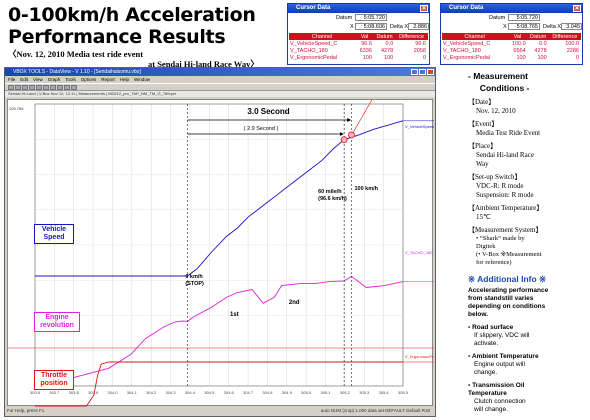 The width and height of the screenshot is (590, 420). Describe the element at coordinates (506, 208) in the screenshot. I see `ambient-temp-label: 【Ambient Temperature】` at that location.